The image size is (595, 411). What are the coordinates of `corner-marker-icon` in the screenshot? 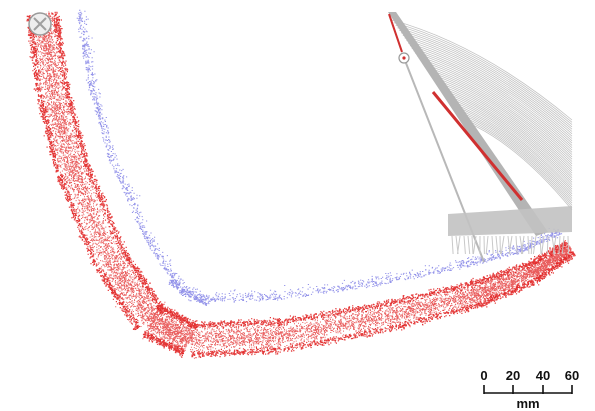 It's located at (40, 24).